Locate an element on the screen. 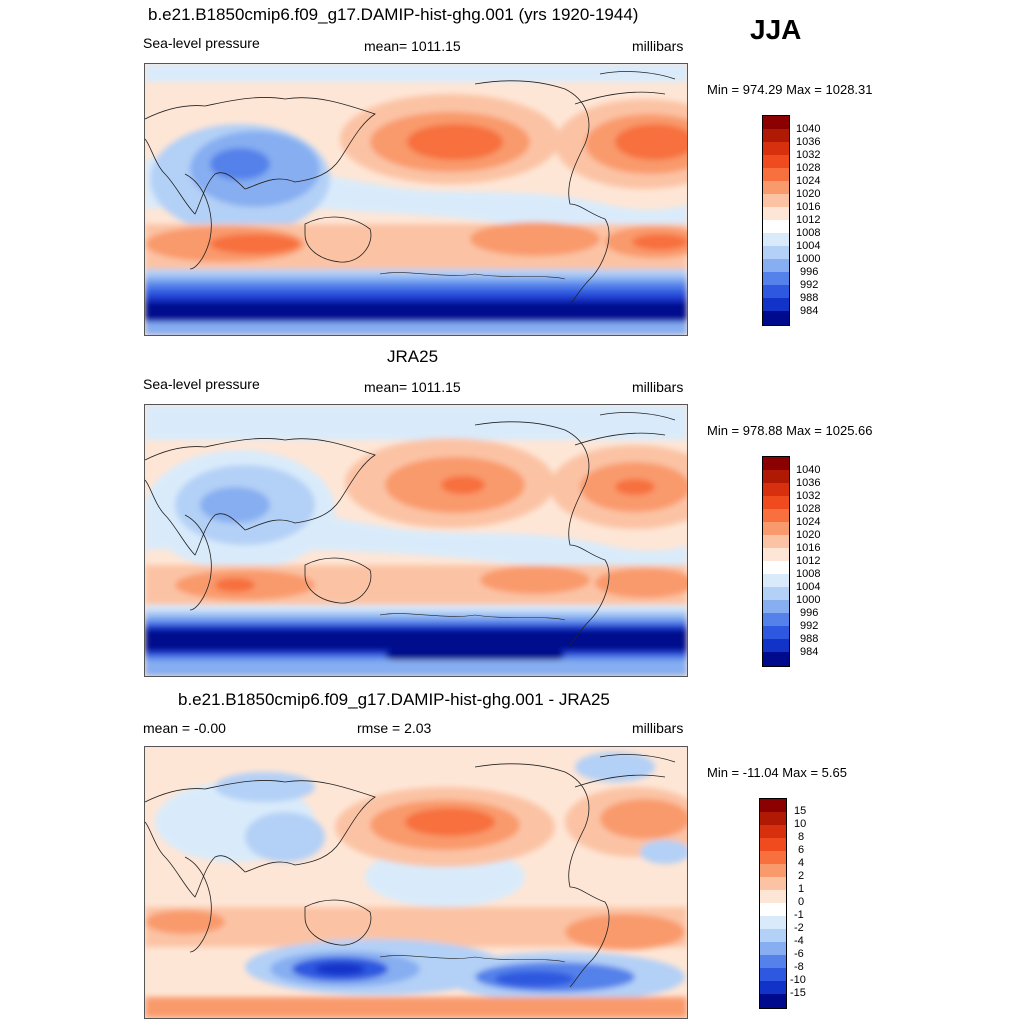  colorbar-difference is located at coordinates (773, 903).